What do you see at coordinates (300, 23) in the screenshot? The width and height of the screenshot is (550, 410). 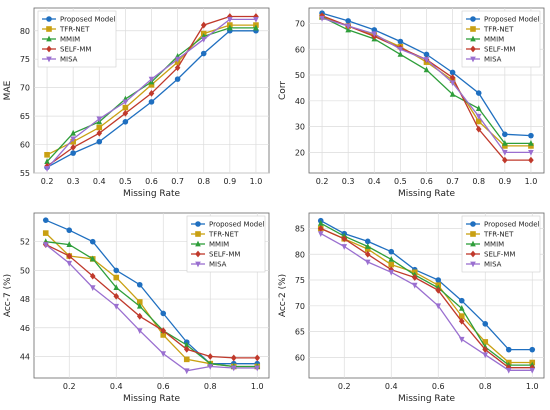 I see `y-tick-label: 70` at bounding box center [300, 23].